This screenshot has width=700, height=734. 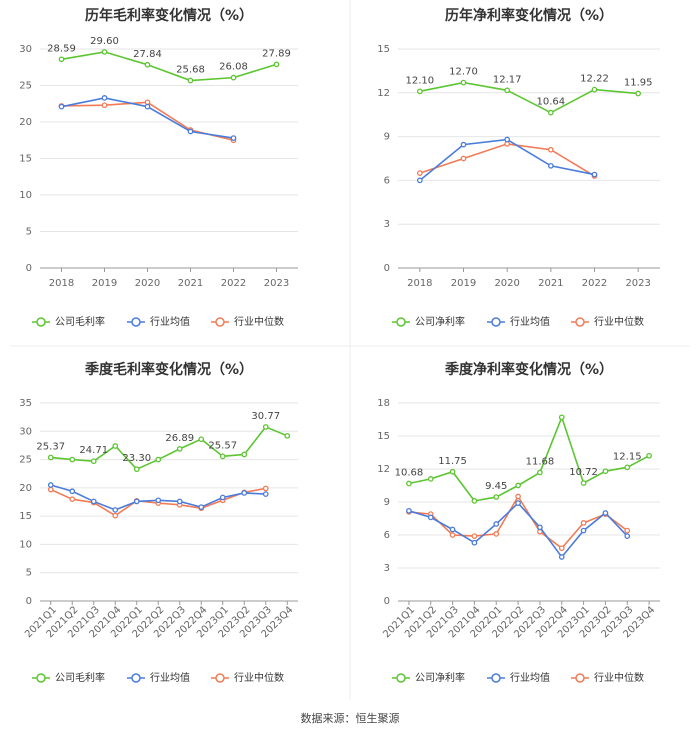 I want to click on data-label: 29.60, so click(x=104, y=41).